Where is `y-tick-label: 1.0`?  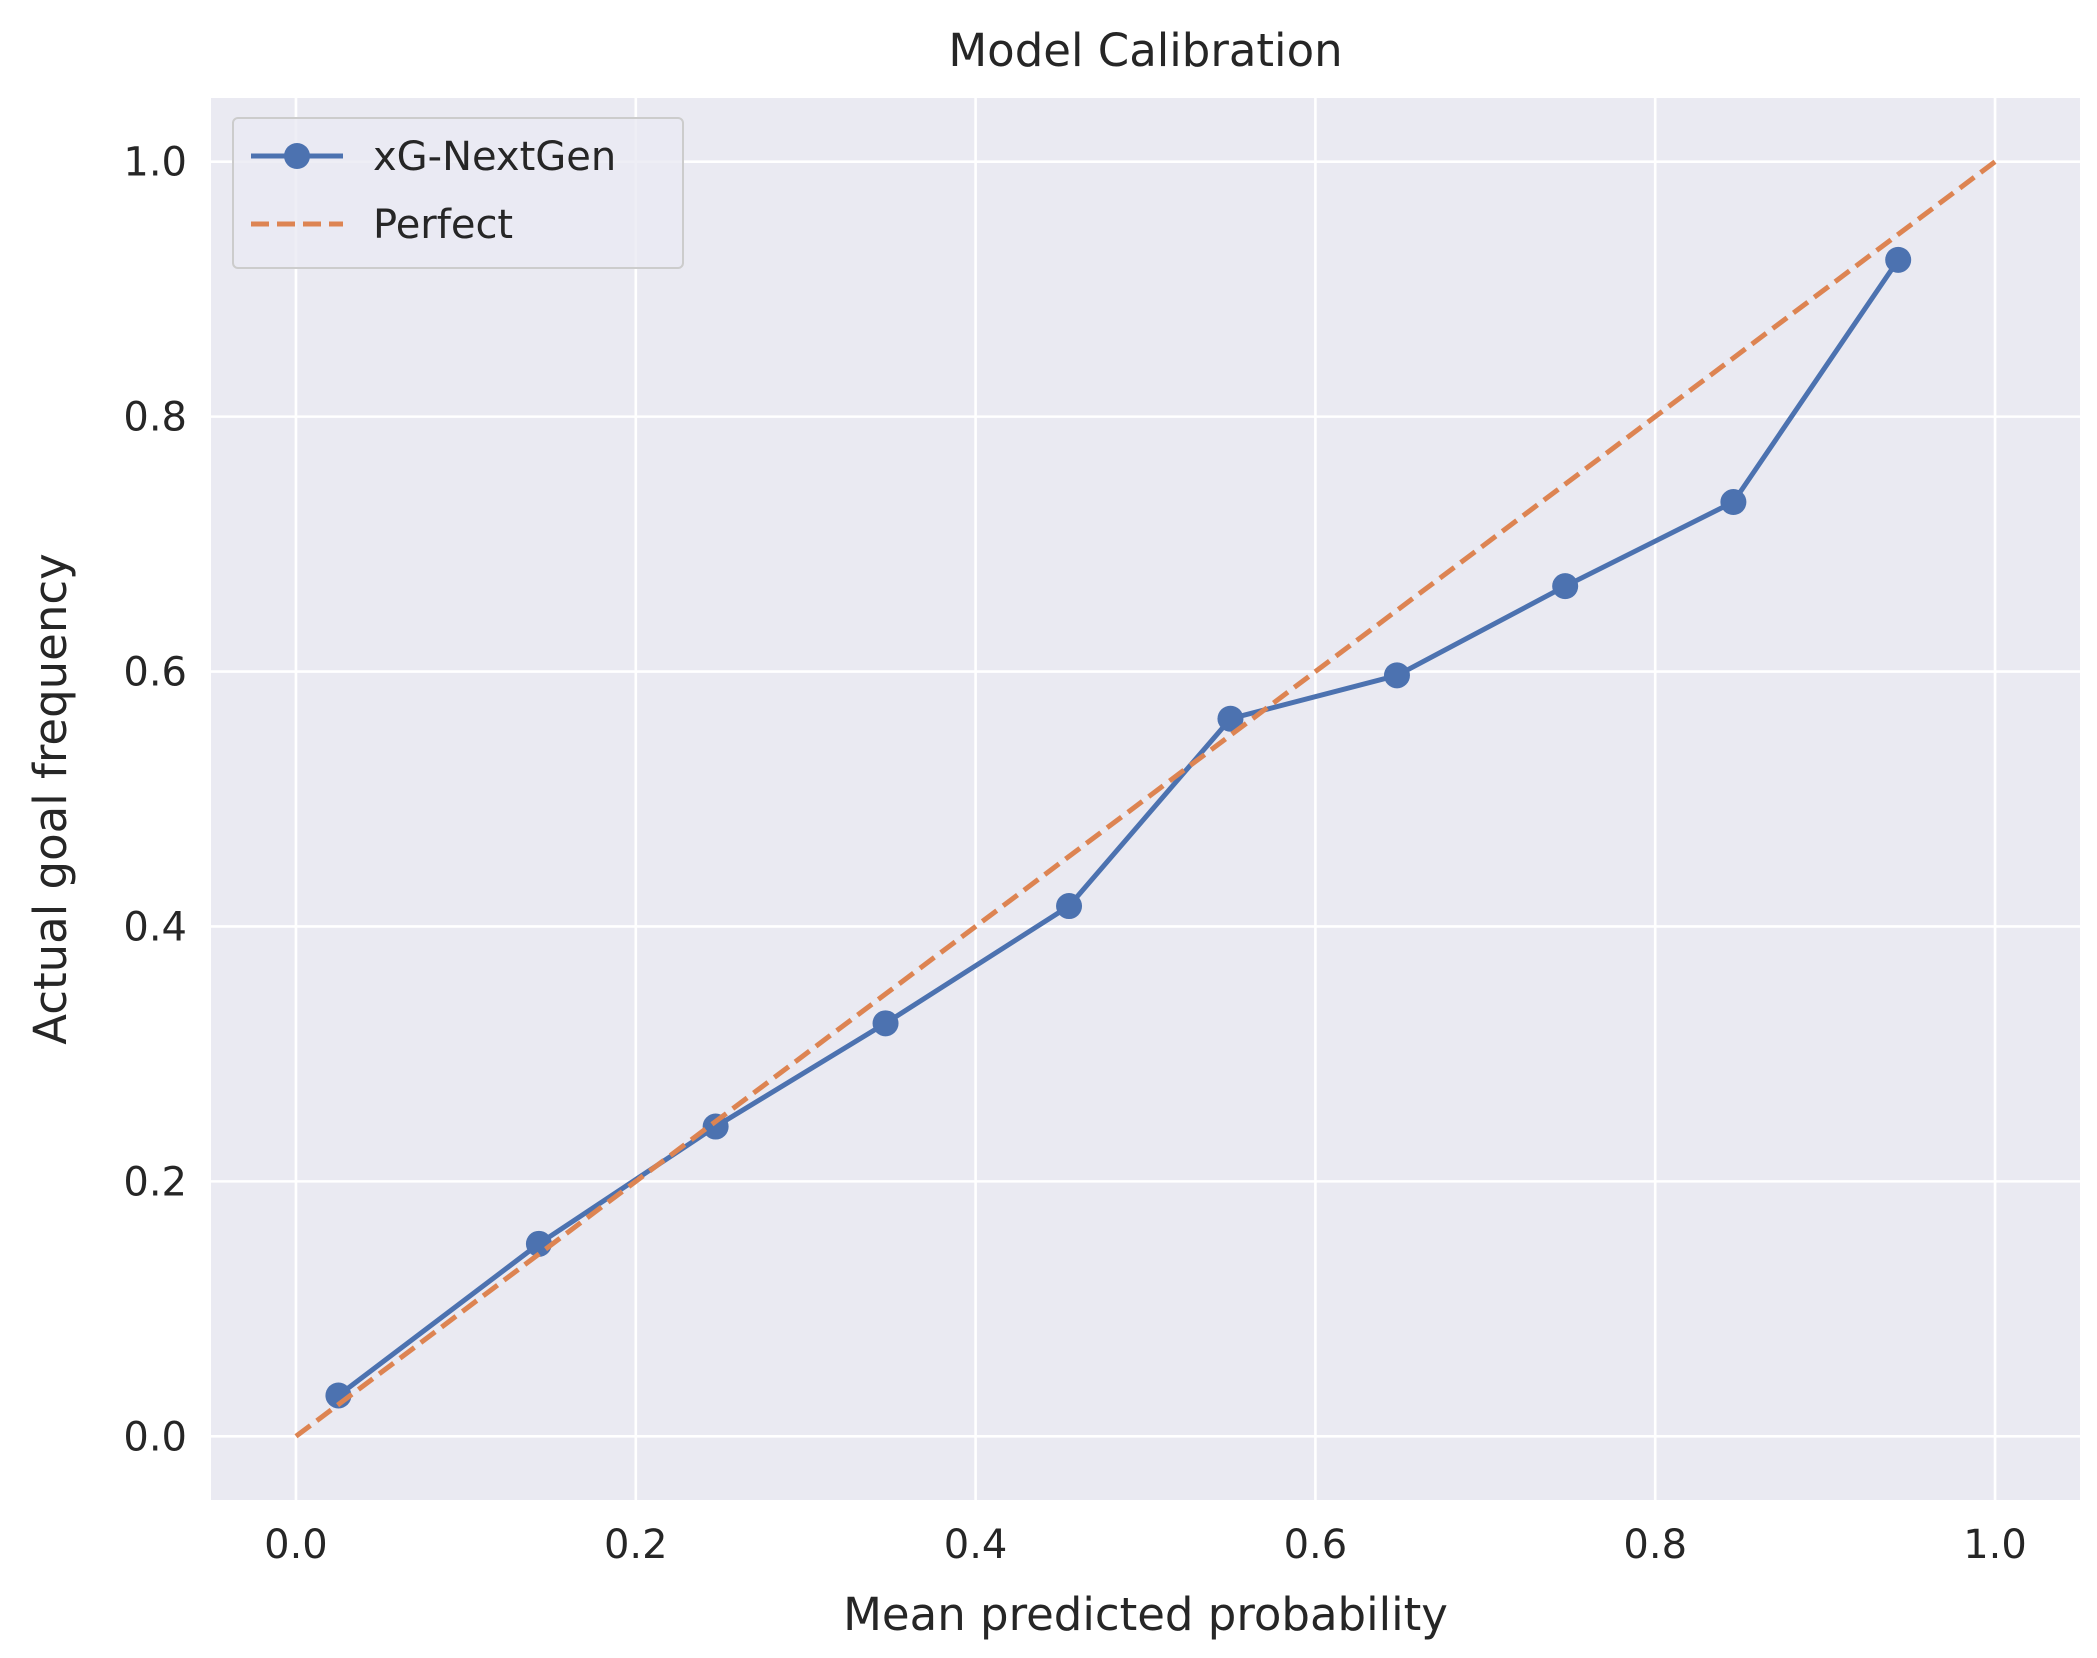 y-tick-label: 1.0 is located at coordinates (155, 163).